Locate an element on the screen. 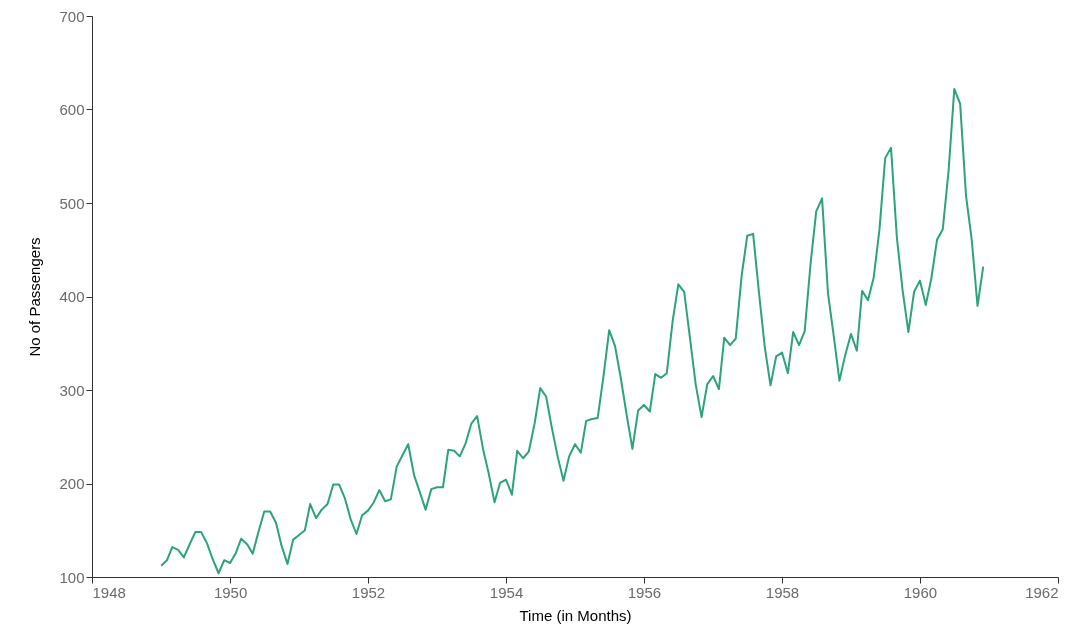  x-tick-label: 1948 is located at coordinates (109, 592).